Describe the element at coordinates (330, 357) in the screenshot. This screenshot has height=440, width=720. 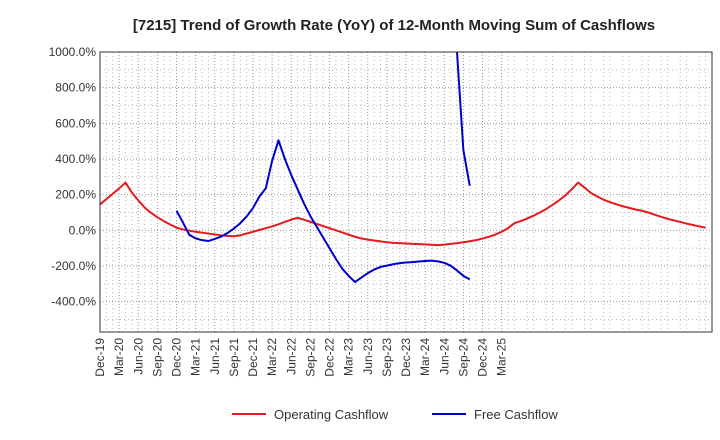
I see `x-tick-label: Dec-22` at that location.